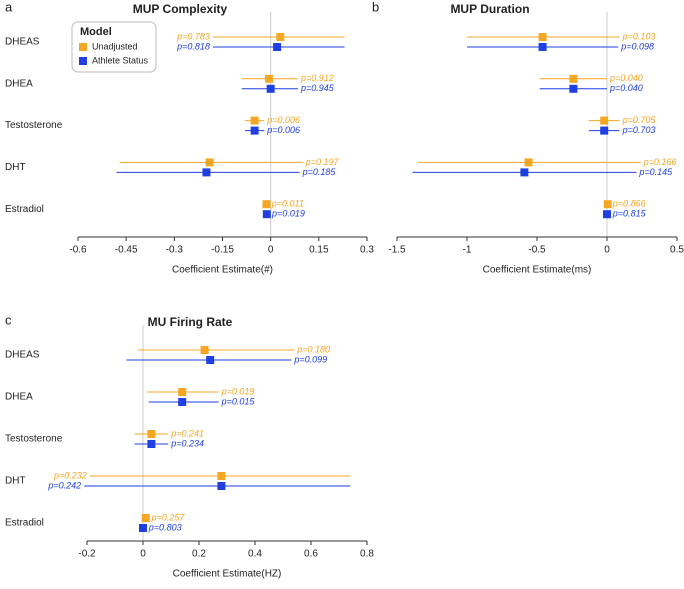 This screenshot has height=589, width=684. I want to click on legend-label: Unadjusted, so click(115, 46).